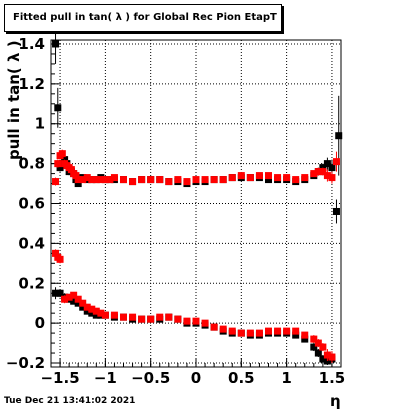 Image resolution: width=400 pixels, height=410 pixels. I want to click on y-axis-label: pull in tan( λ ), so click(14, 100).